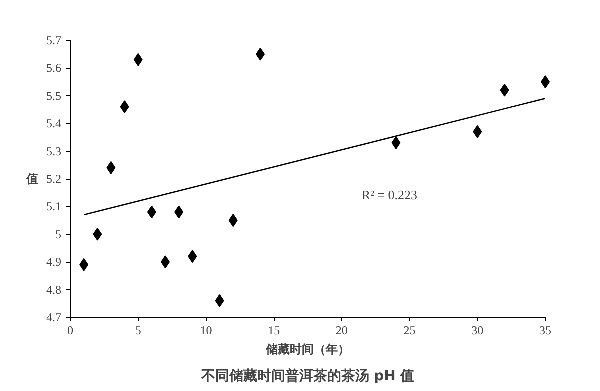  What do you see at coordinates (71, 331) in the screenshot?
I see `x-tick-label: 0` at bounding box center [71, 331].